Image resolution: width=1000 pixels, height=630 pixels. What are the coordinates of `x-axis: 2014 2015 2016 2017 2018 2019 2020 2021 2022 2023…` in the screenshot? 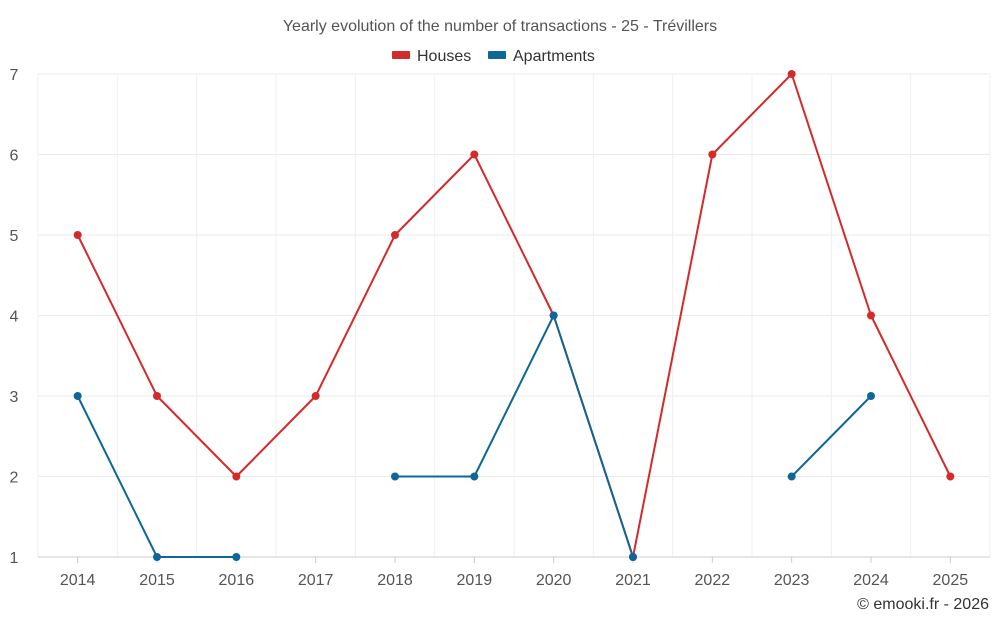 It's located at (514, 572).